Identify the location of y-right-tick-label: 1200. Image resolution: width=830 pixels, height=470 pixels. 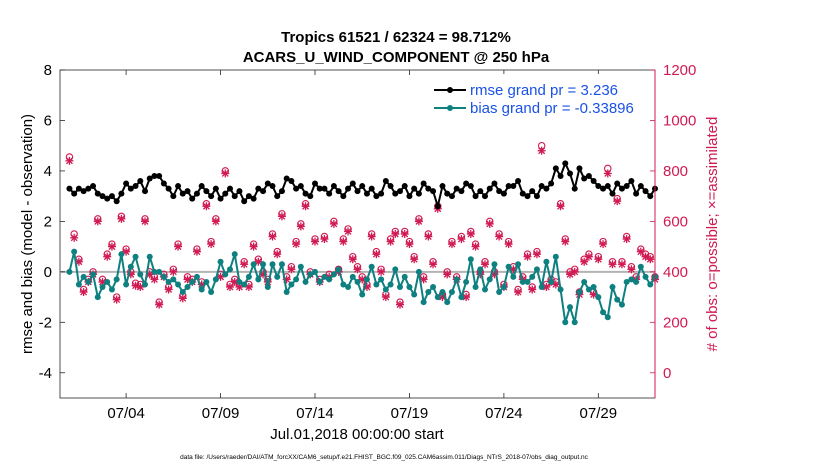
(679, 70).